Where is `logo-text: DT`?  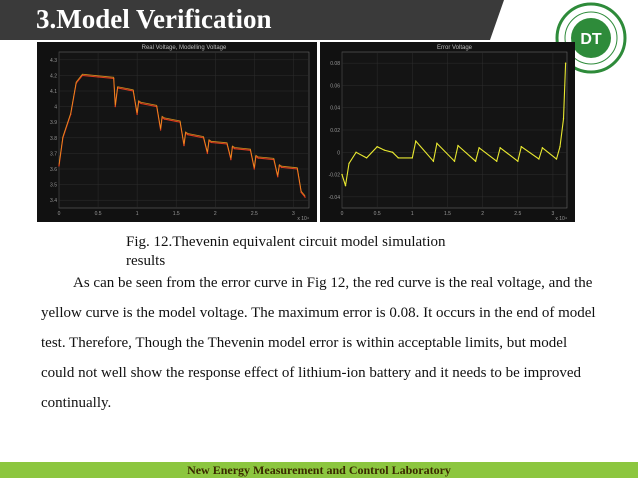
logo-text: DT is located at coordinates (591, 39).